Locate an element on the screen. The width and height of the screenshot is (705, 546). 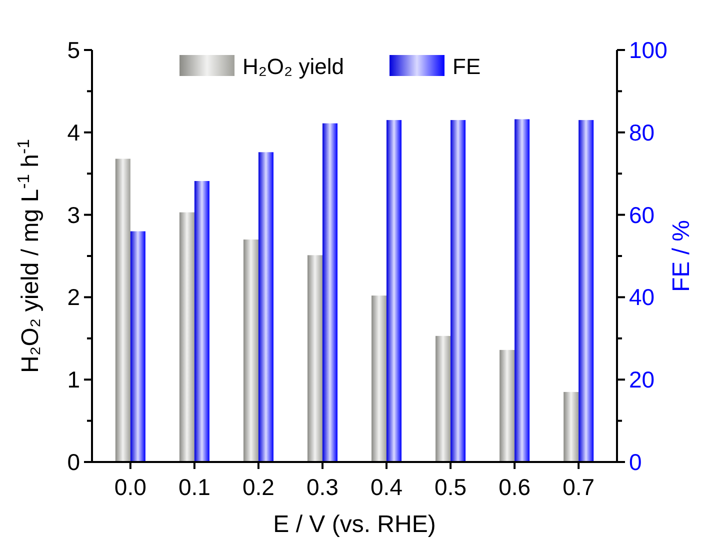
y-tick-label: 5 is located at coordinates (73, 50).